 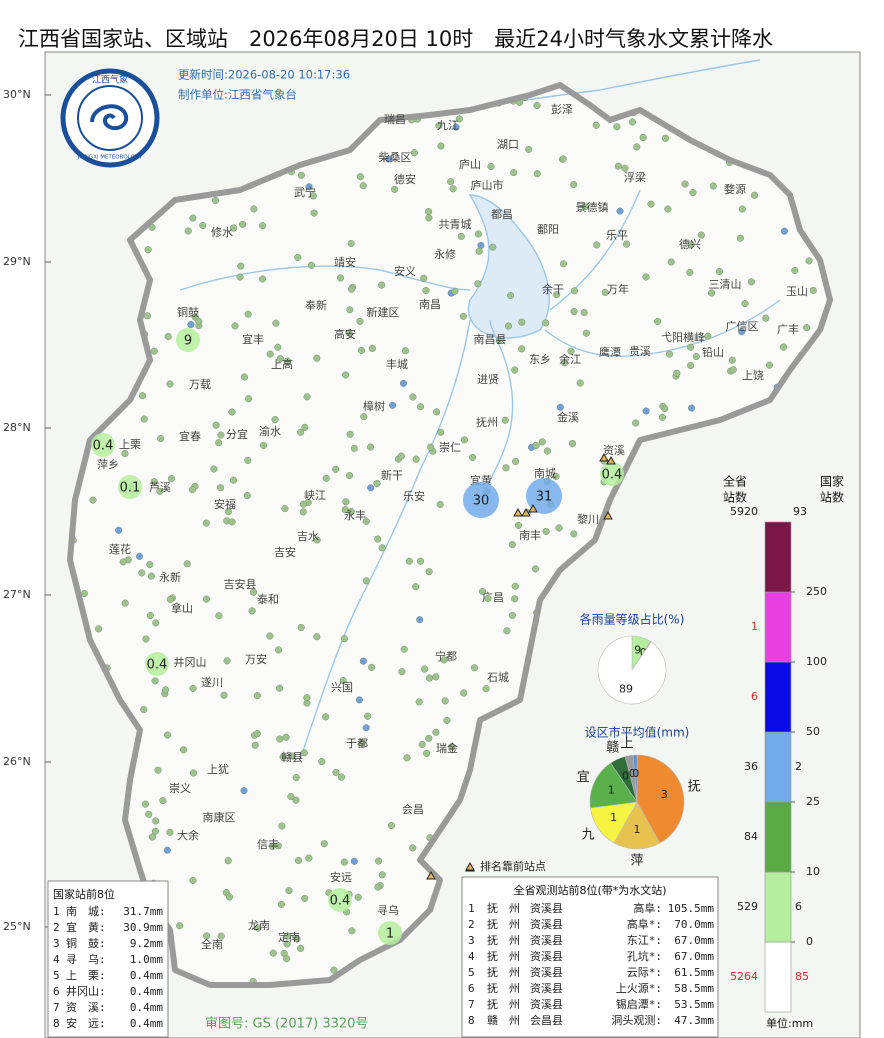 What do you see at coordinates (27, 510) in the screenshot?
I see `latitude-labels: 30°N 29°N 28°N 27°N 26°N 25°N` at bounding box center [27, 510].